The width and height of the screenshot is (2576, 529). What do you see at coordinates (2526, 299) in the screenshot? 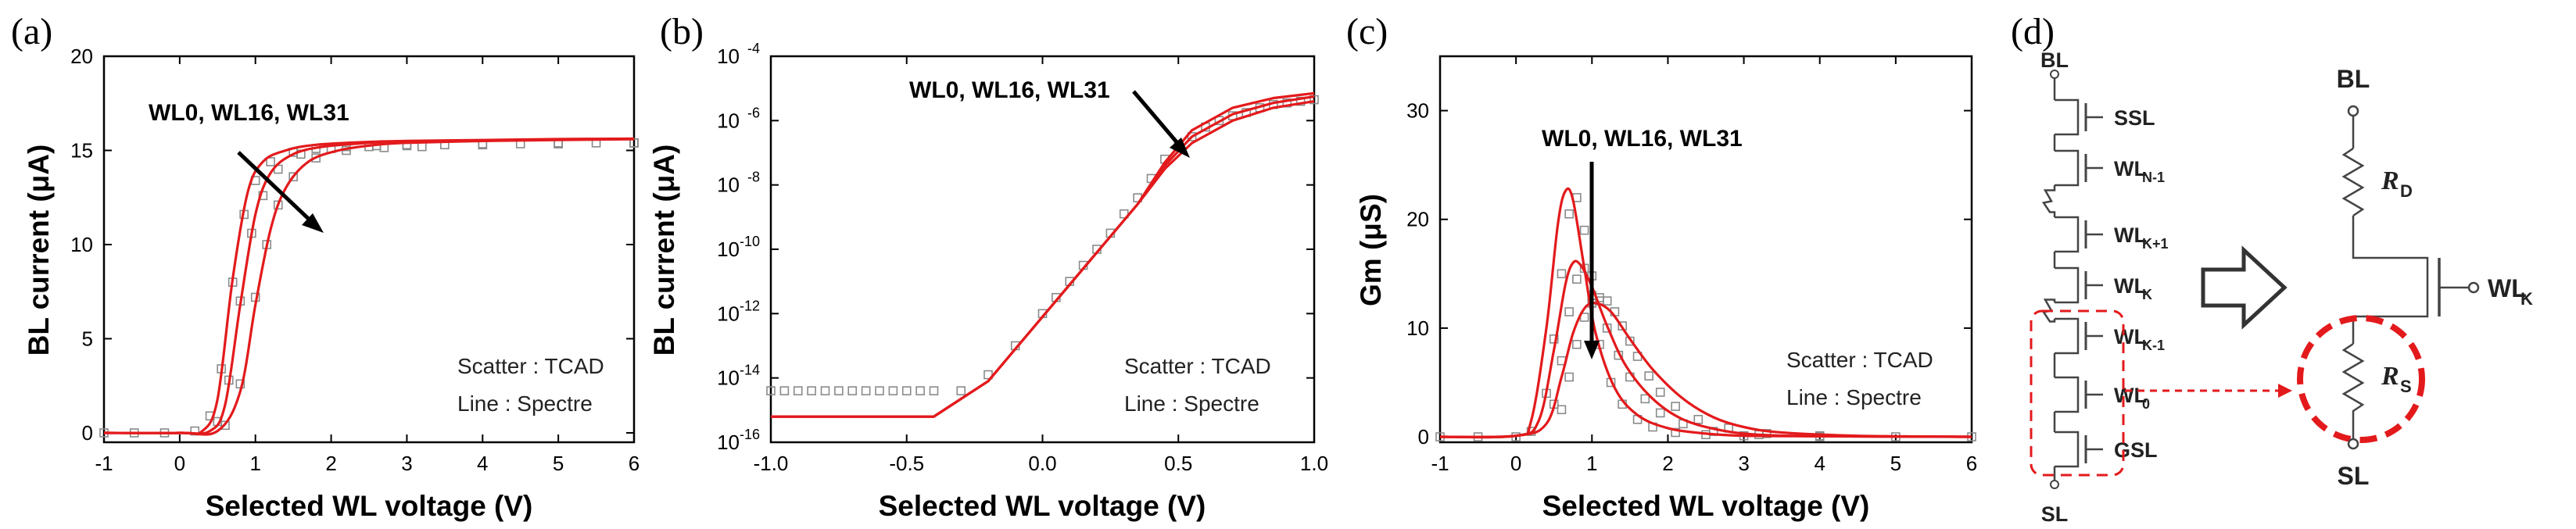
I see `label-wlk-sub: K` at bounding box center [2526, 299].